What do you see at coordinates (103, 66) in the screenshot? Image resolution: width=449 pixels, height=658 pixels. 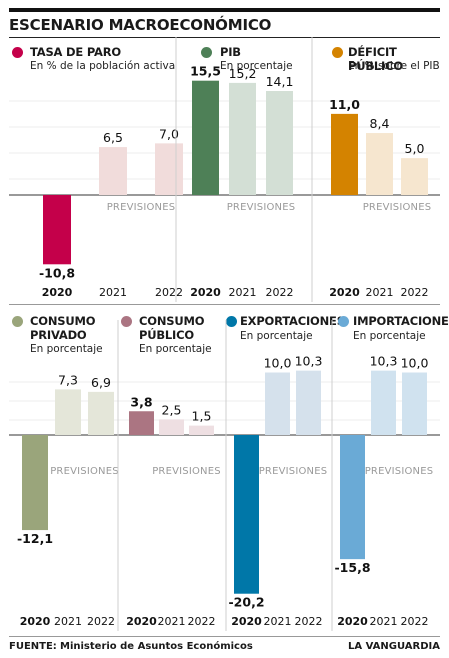 I see `paro-subtitle: En % de la población activa` at bounding box center [103, 66].